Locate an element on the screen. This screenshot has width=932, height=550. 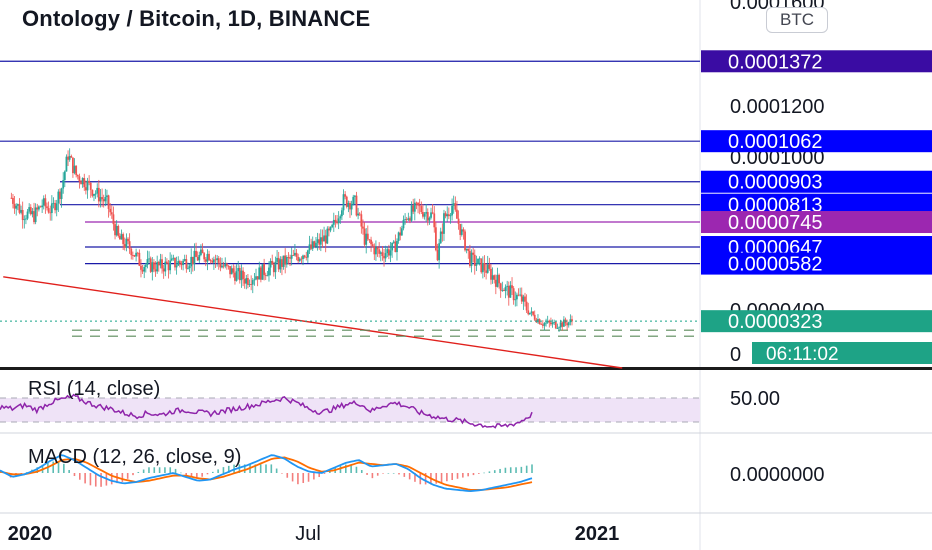
rsi-label: RSI (14, close) is located at coordinates (94, 389).